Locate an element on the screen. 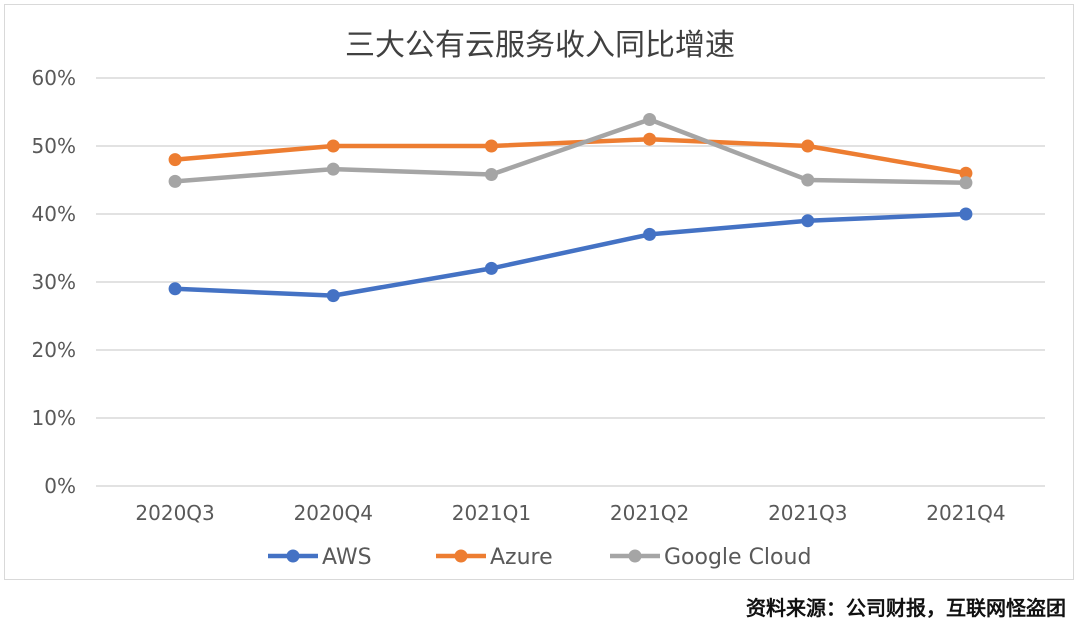 The width and height of the screenshot is (1080, 623). legend-item: AWS is located at coordinates (320, 557).